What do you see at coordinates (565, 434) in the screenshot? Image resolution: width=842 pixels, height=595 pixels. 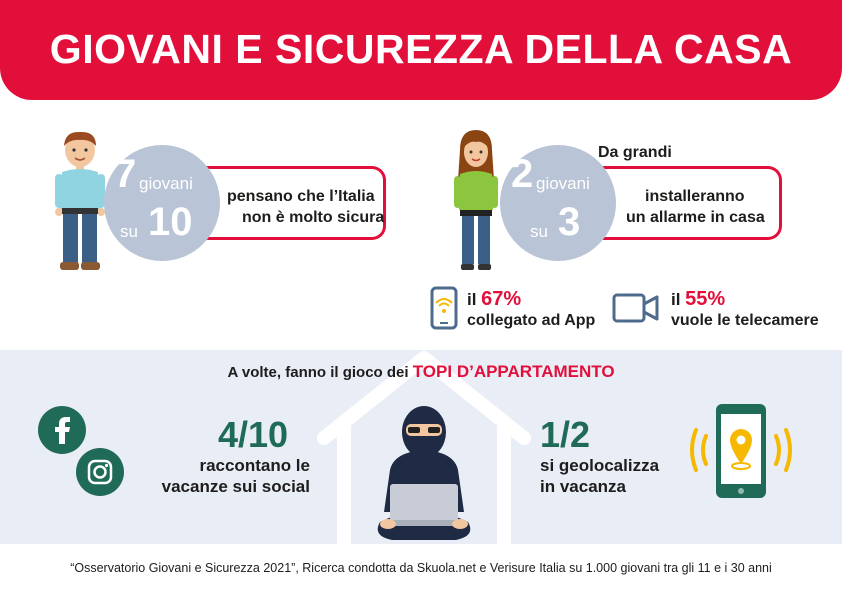 I see `geo-stat-value: 1/2` at bounding box center [565, 434].